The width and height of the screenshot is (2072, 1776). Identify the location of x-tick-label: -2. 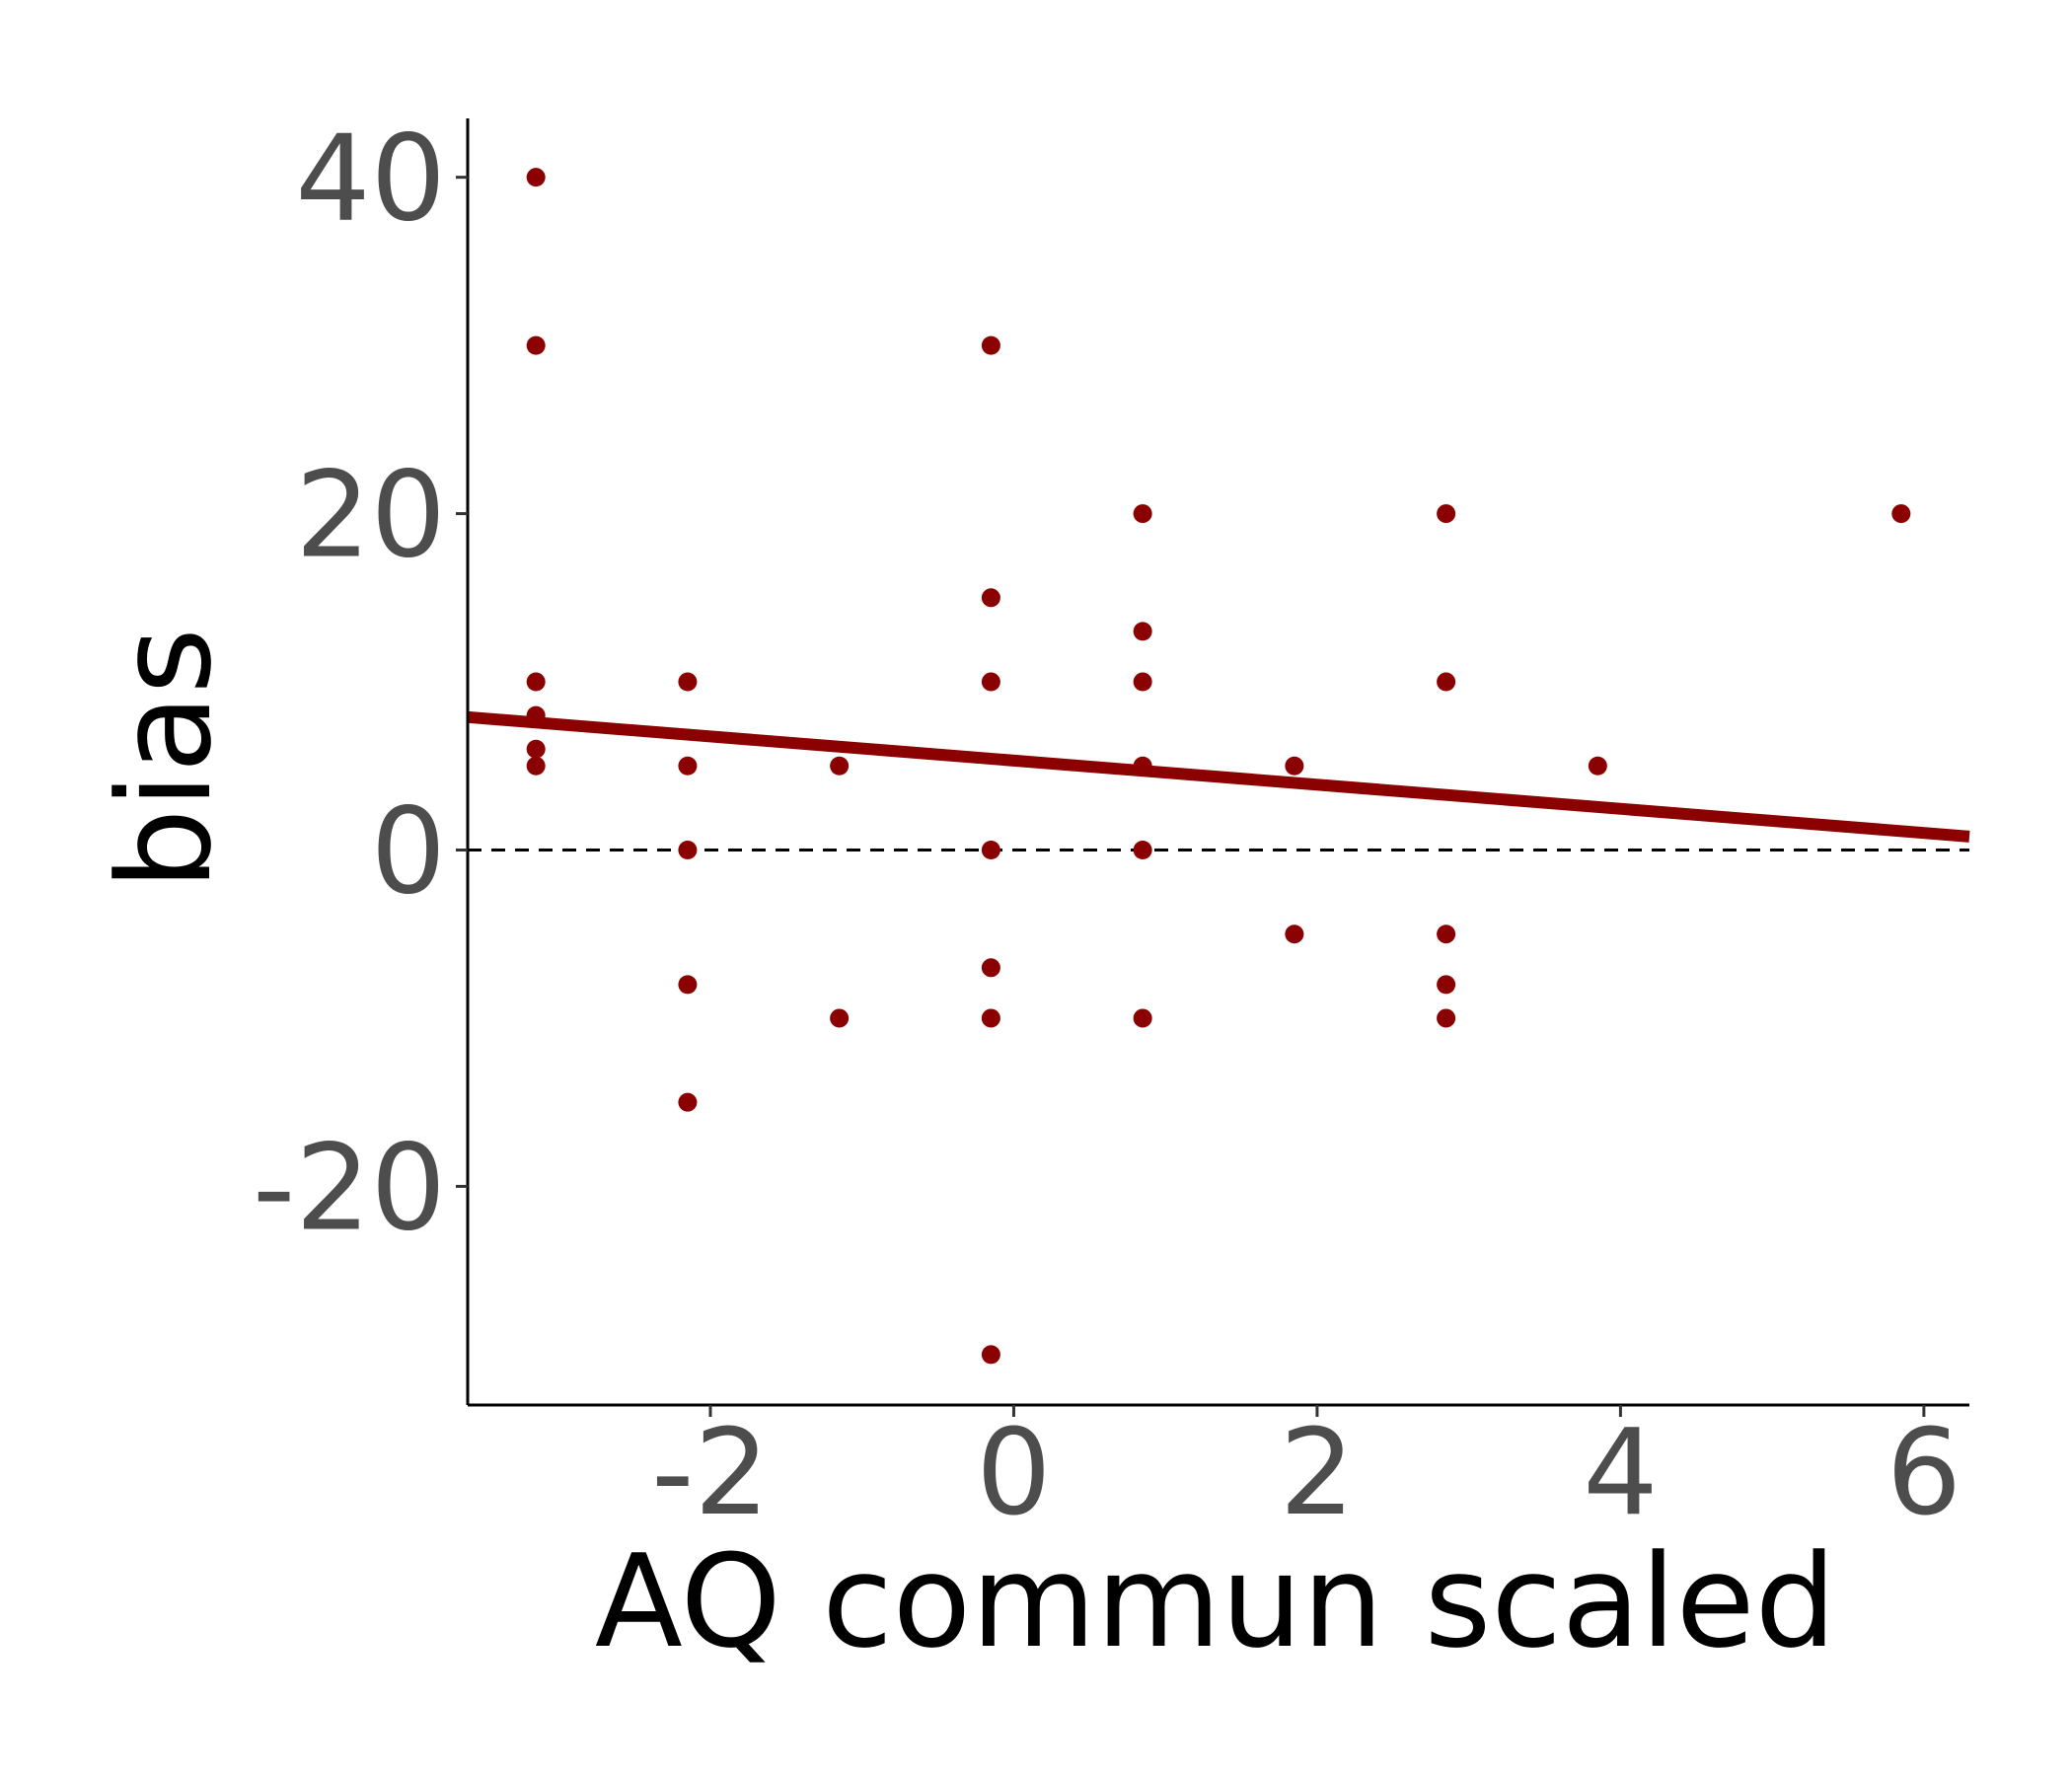
(710, 1474).